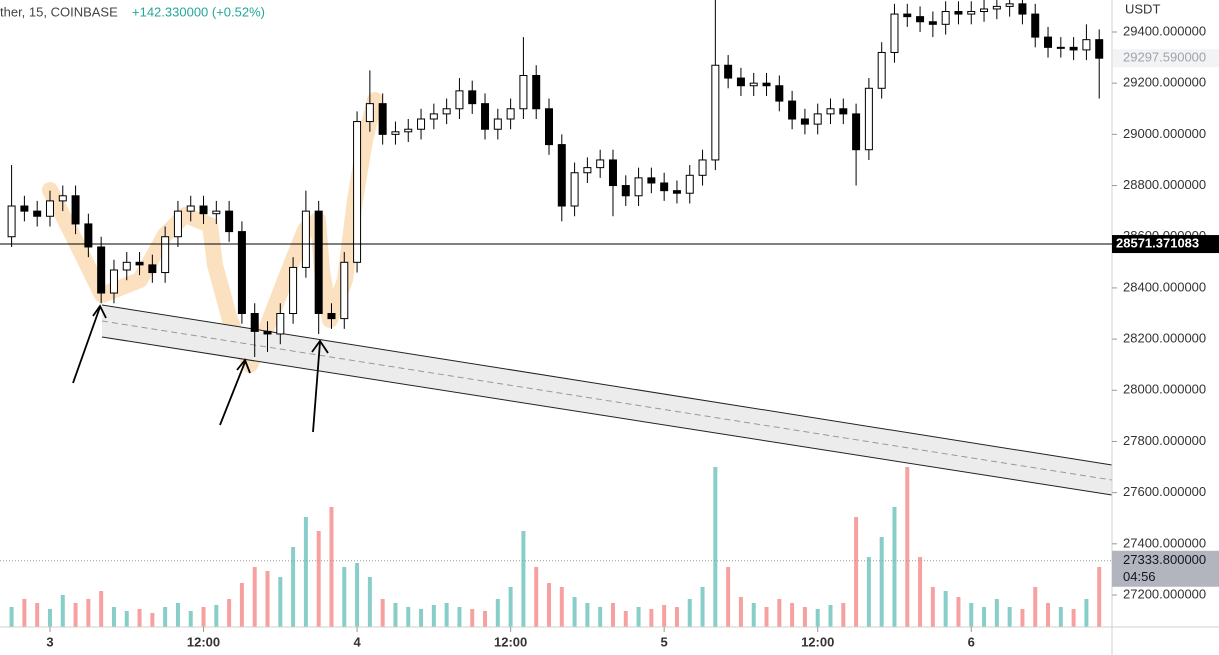 The width and height of the screenshot is (1219, 655). Describe the element at coordinates (198, 11) in the screenshot. I see `price-change: +142.330000 (+0.52%)` at that location.